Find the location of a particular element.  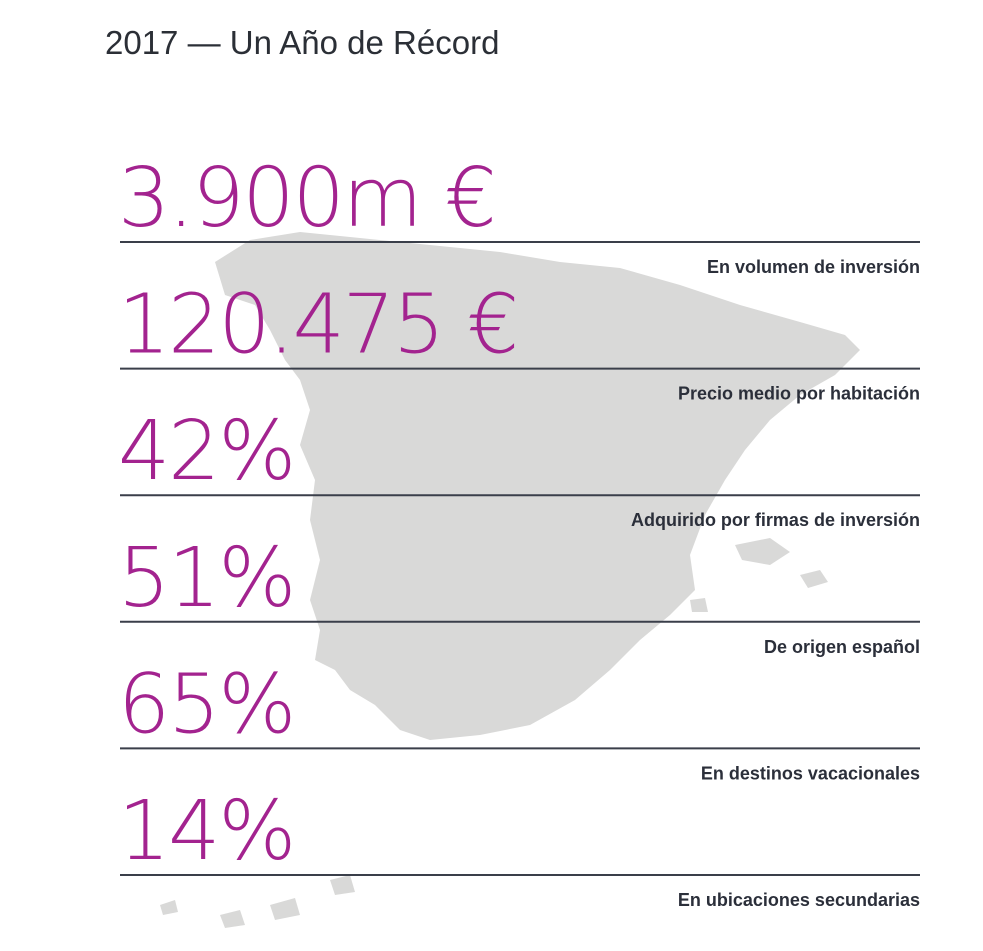

stat-value: 14% is located at coordinates (206, 831).